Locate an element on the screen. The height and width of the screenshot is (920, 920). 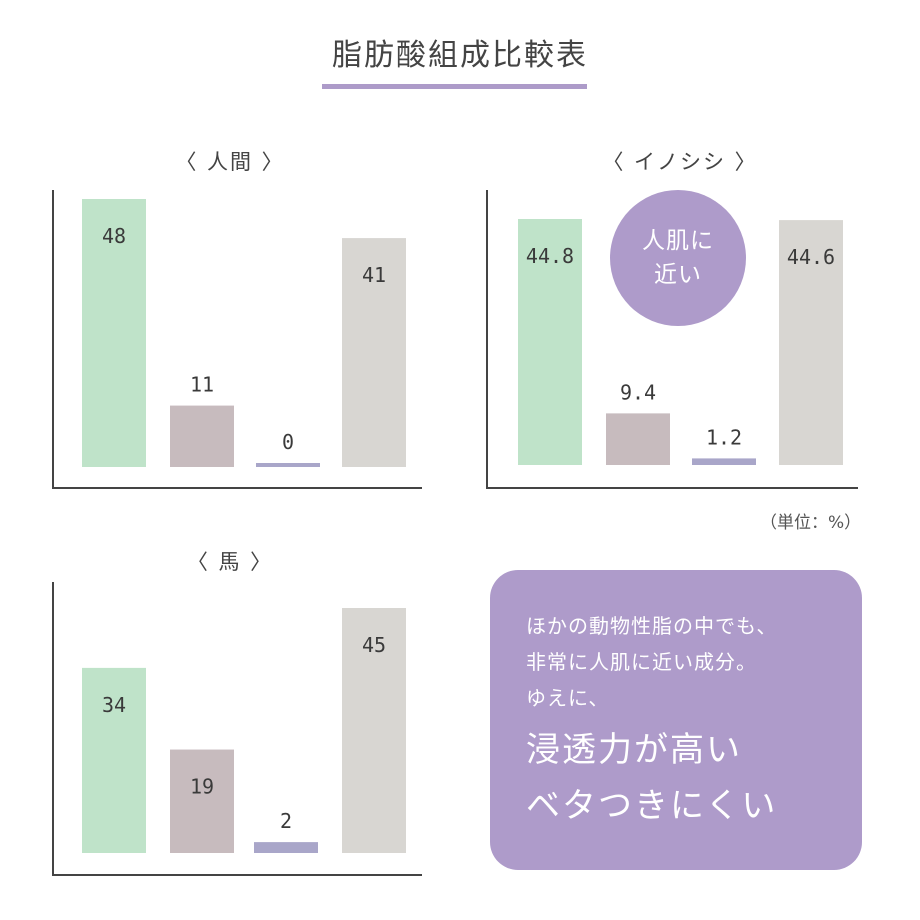
bar-value-label-1: 48 is located at coordinates (114, 236).